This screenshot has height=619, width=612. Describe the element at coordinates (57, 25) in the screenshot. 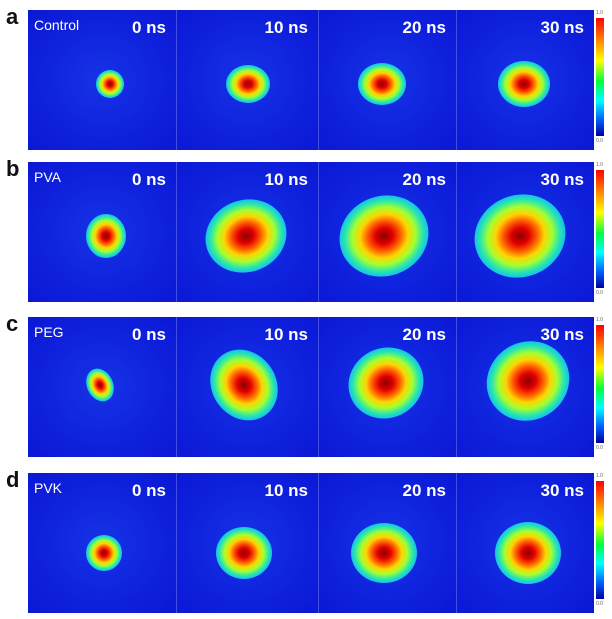

I see `sample-label: Control` at that location.